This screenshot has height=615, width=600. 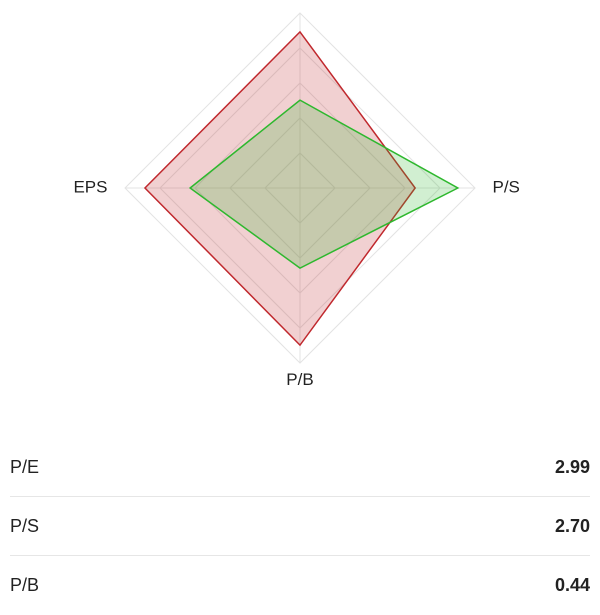 What do you see at coordinates (572, 467) in the screenshot?
I see `metric-value: 2.99` at bounding box center [572, 467].